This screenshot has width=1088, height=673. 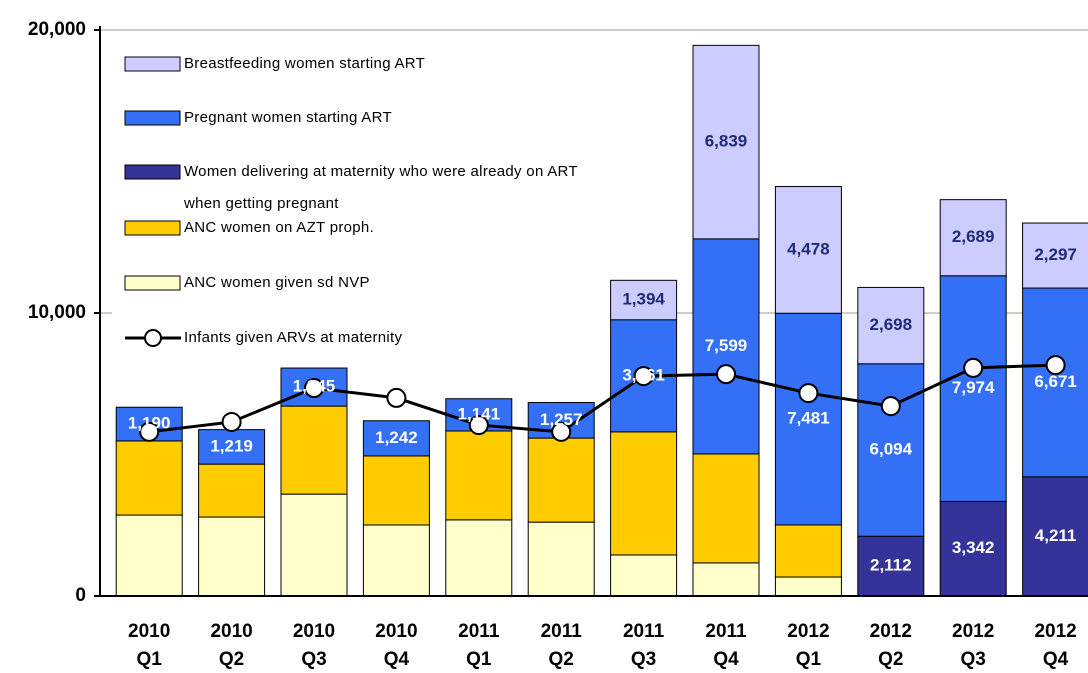 I want to click on legend-marker, so click(x=153, y=338).